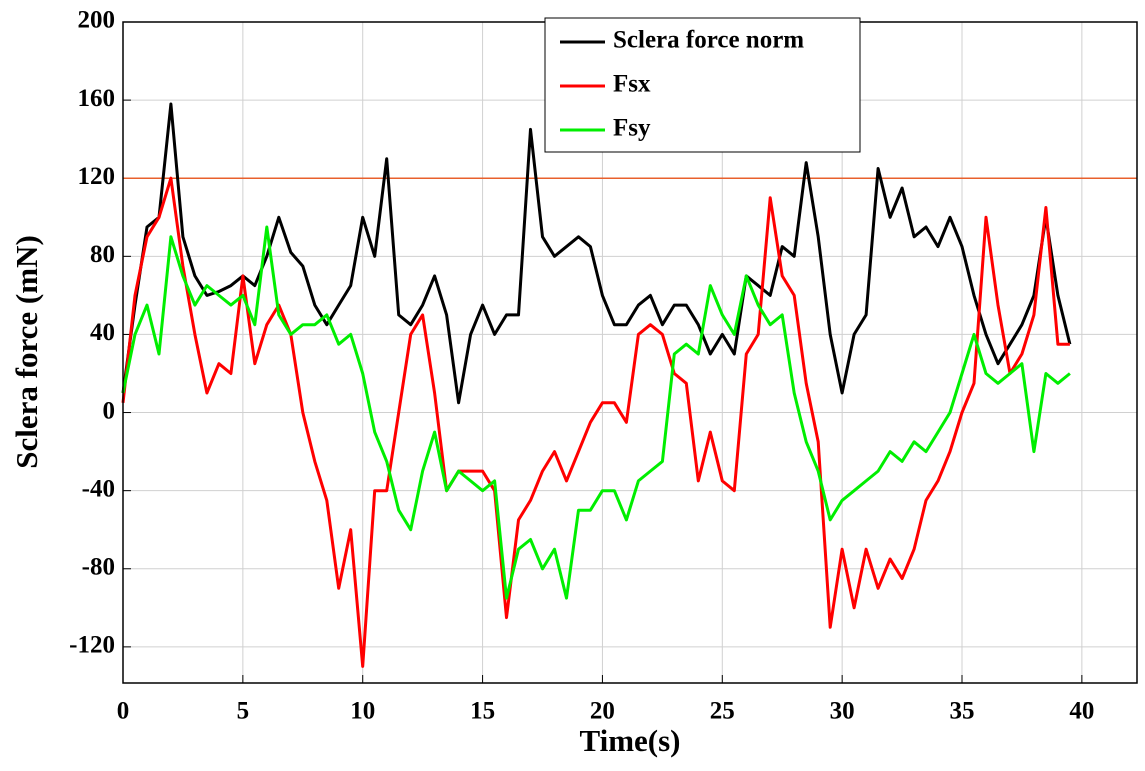 Image resolution: width=1145 pixels, height=771 pixels. I want to click on x-tick-label: 40, so click(1081, 711).